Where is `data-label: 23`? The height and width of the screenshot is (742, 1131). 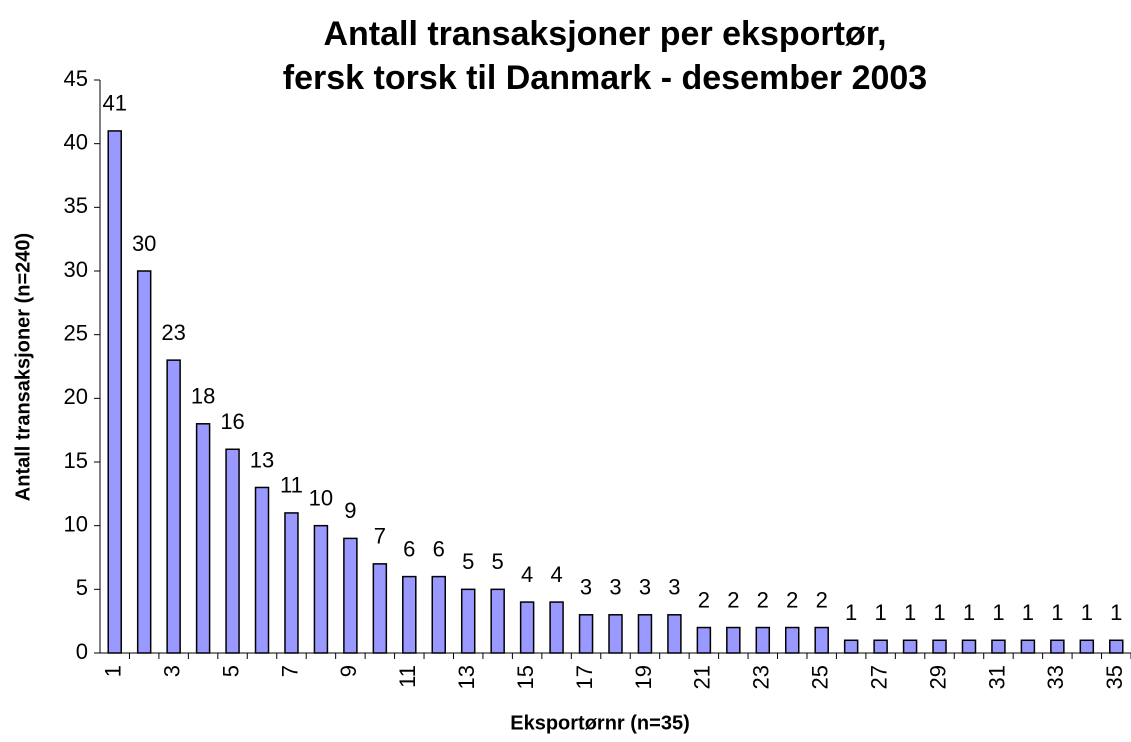
data-label: 23 is located at coordinates (173, 332).